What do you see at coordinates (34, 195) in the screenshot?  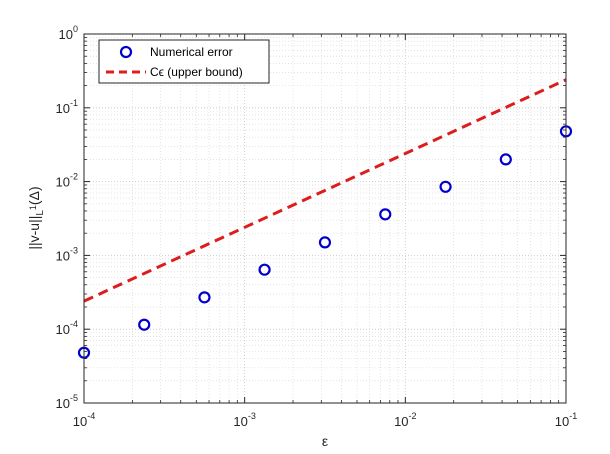 I see `y-axis-title-domain: (Δ)` at bounding box center [34, 195].